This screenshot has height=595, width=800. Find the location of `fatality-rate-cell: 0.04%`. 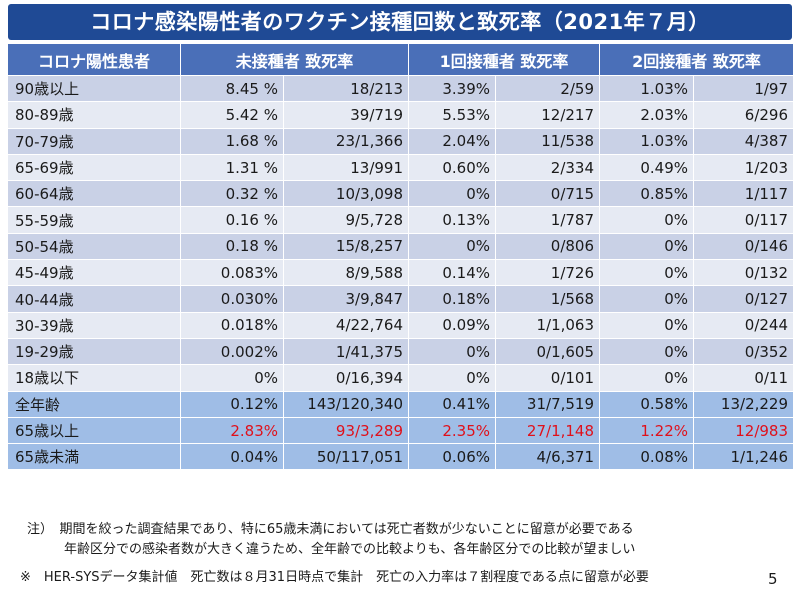

fatality-rate-cell: 0.04% is located at coordinates (232, 457).